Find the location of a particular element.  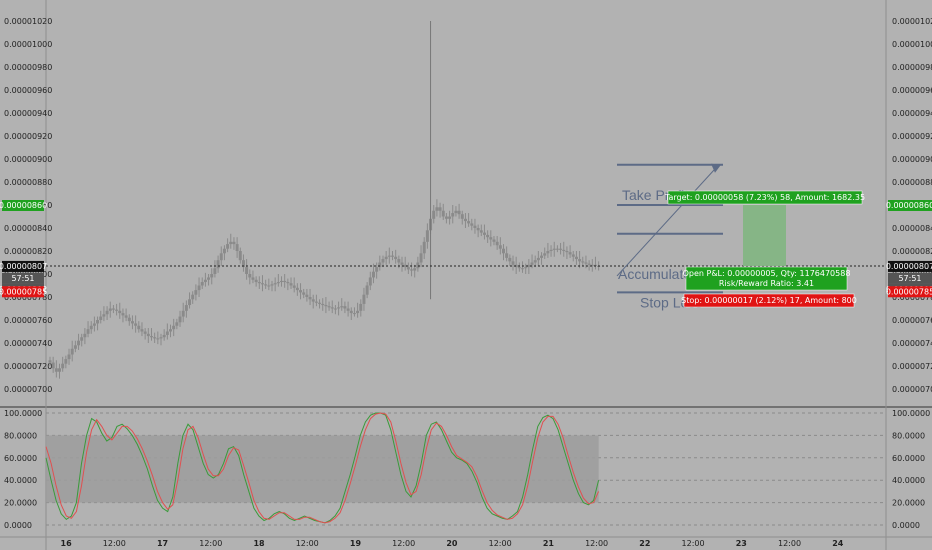

price-tick-label-left: 0.00000940 is located at coordinates (28, 113).